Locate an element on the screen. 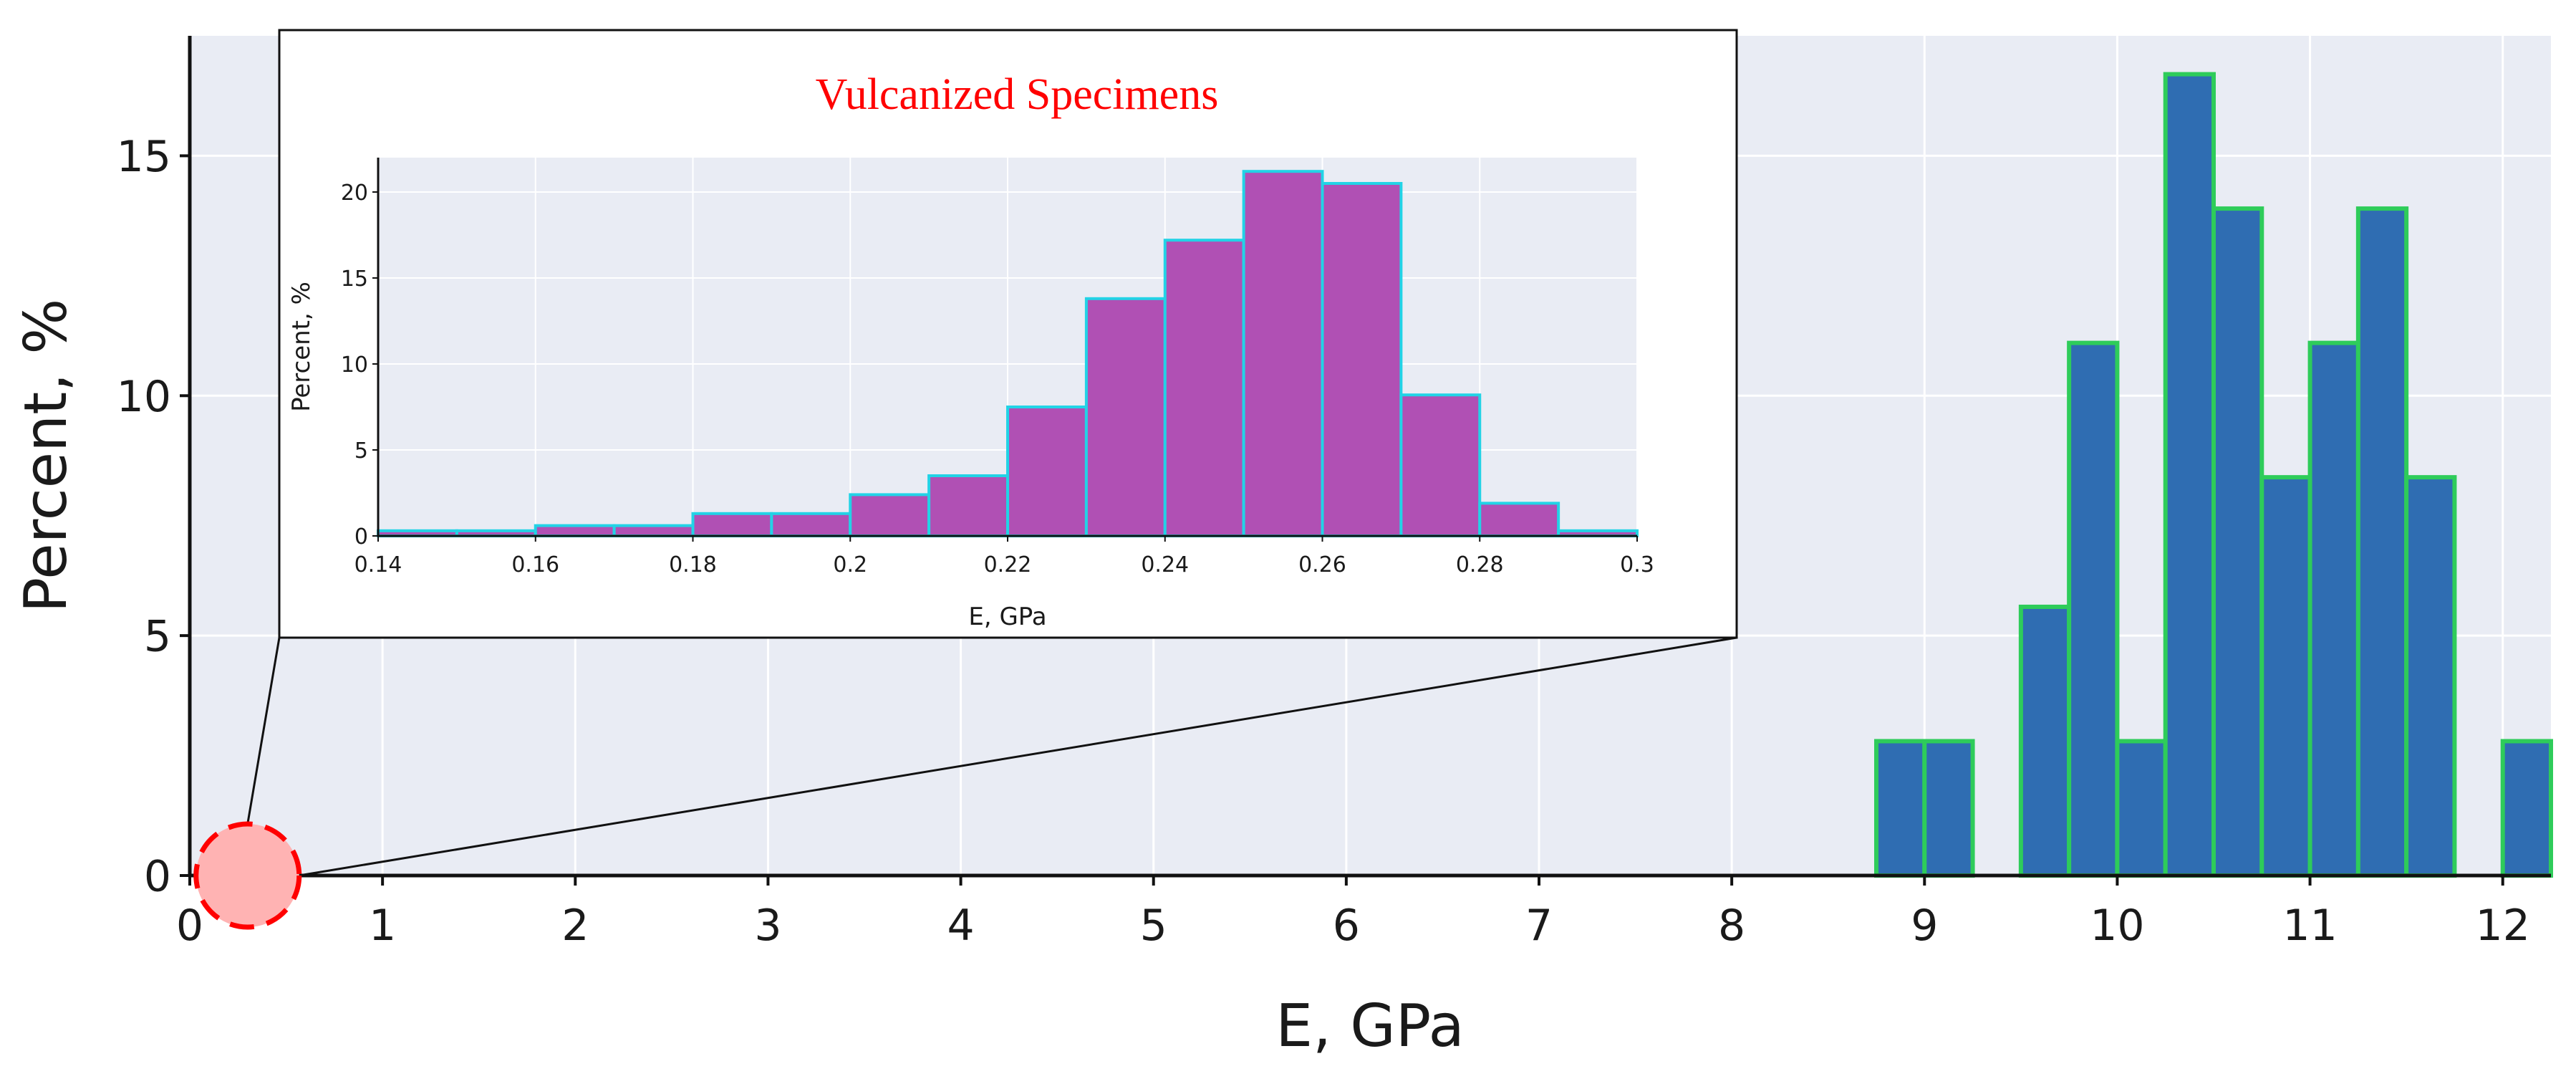  inset-x-tick-label: 0.3 is located at coordinates (1637, 564).